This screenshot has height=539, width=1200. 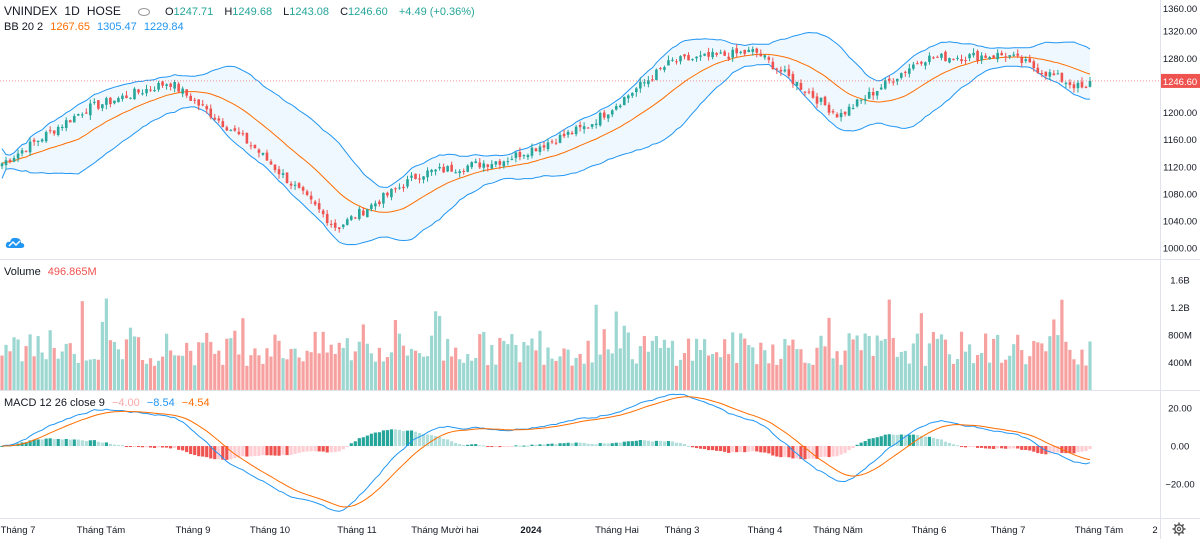 What do you see at coordinates (15, 243) in the screenshot?
I see `tradingview-cloud-icon` at bounding box center [15, 243].